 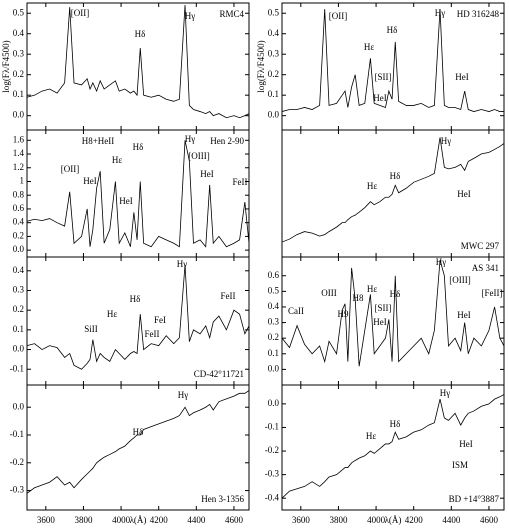 What do you see at coordinates (160, 320) in the screenshot?
I see `line-label: FeI` at bounding box center [160, 320].